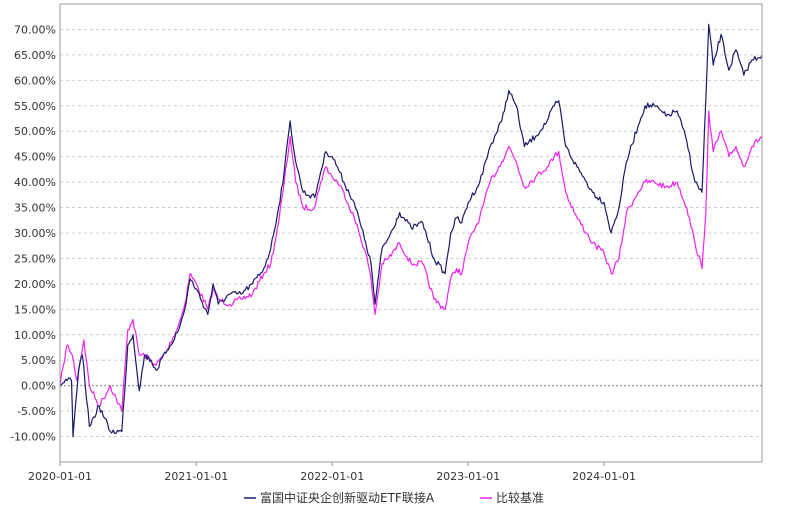  I want to click on x-tick-label: 2020-01-01, so click(60, 476).